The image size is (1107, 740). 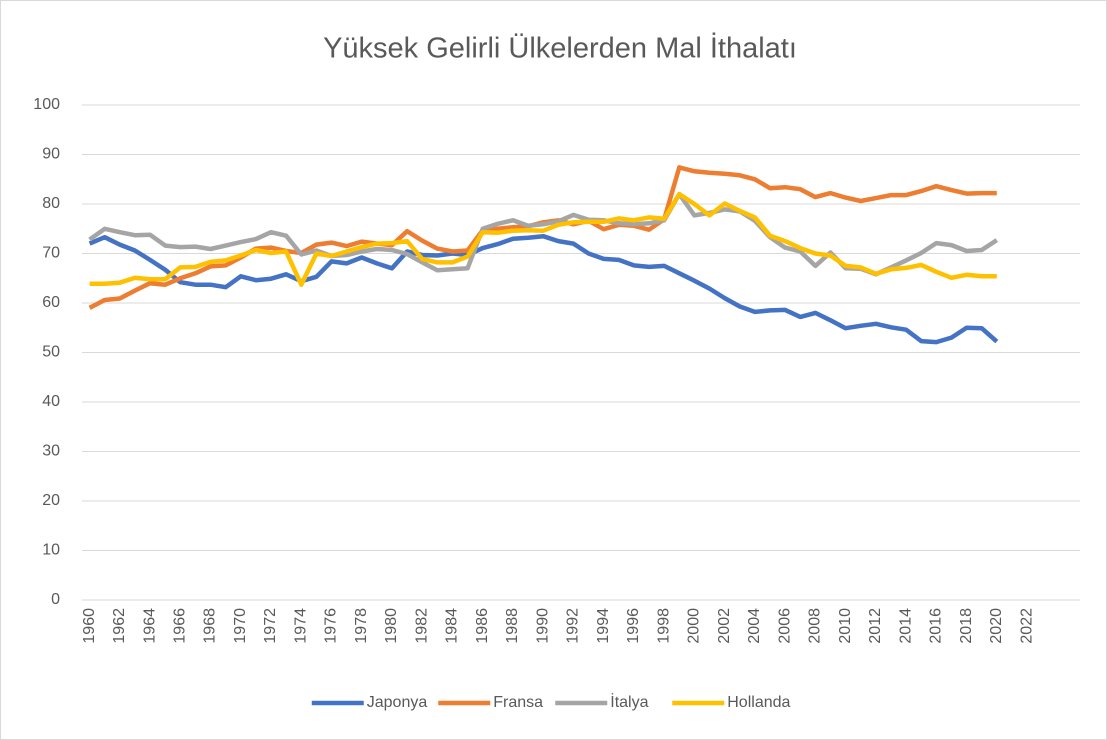 What do you see at coordinates (1026, 626) in the screenshot?
I see `x-tick-label: 2022` at bounding box center [1026, 626].